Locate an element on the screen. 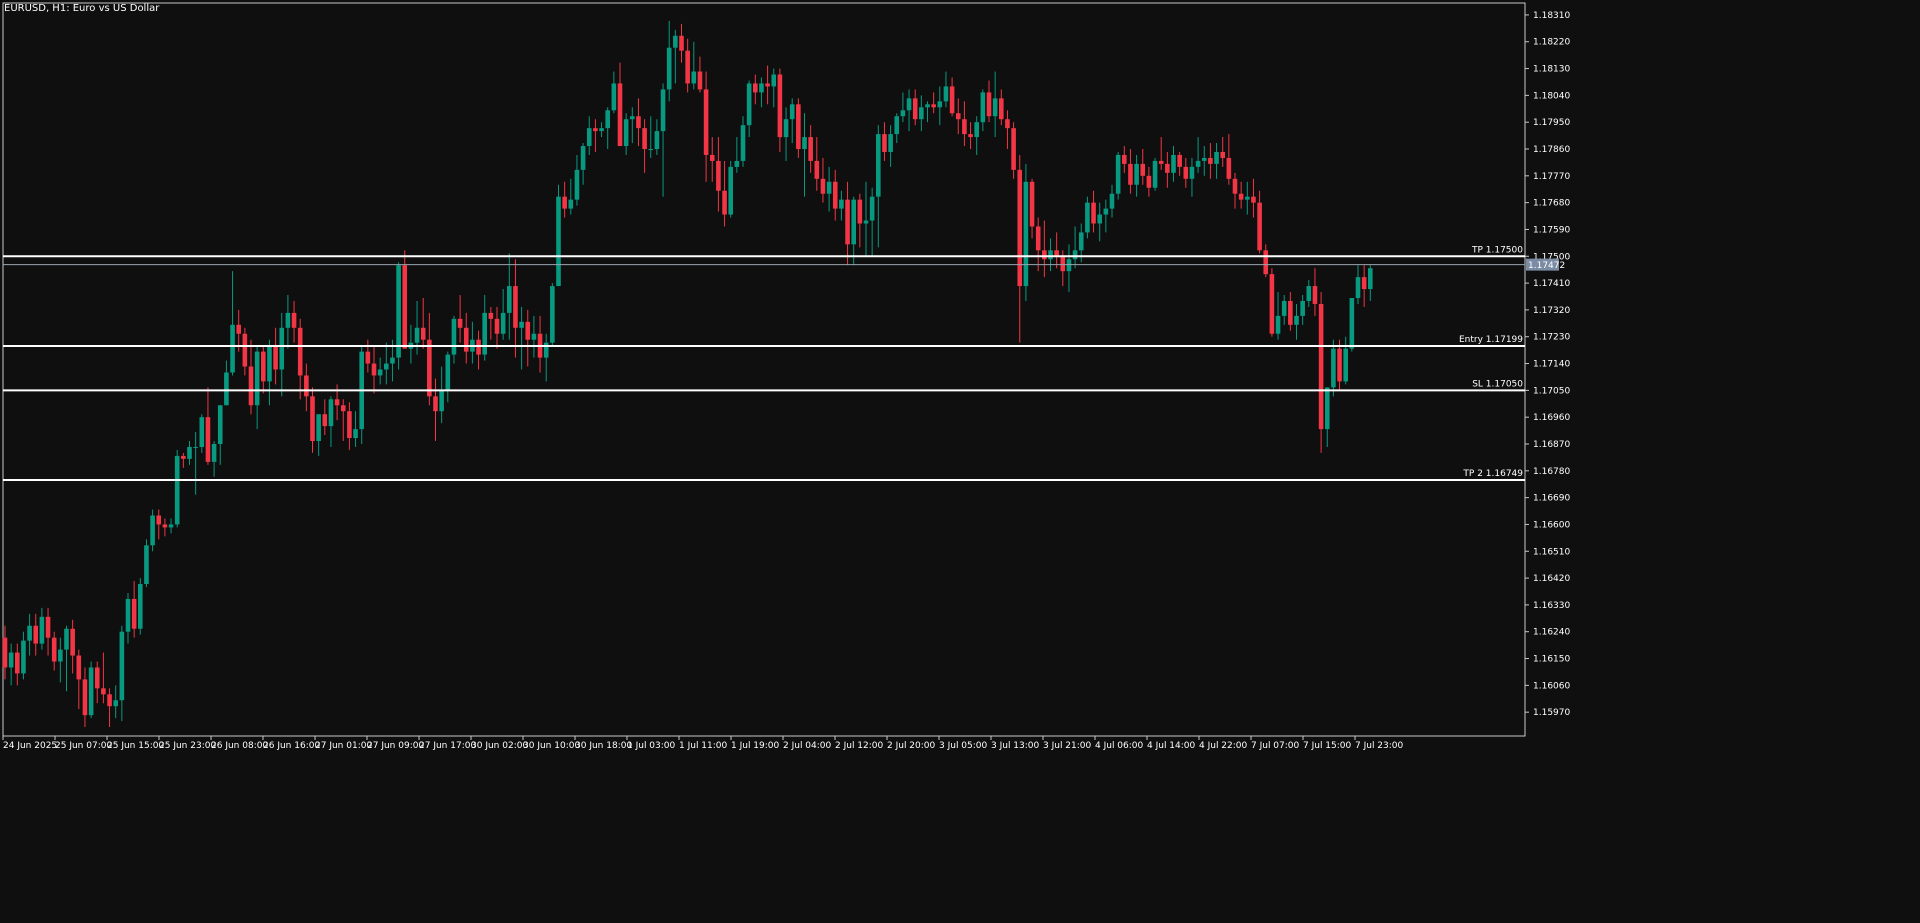 This screenshot has height=923, width=1920. y-tick-label: 1.17770 is located at coordinates (1551, 177).